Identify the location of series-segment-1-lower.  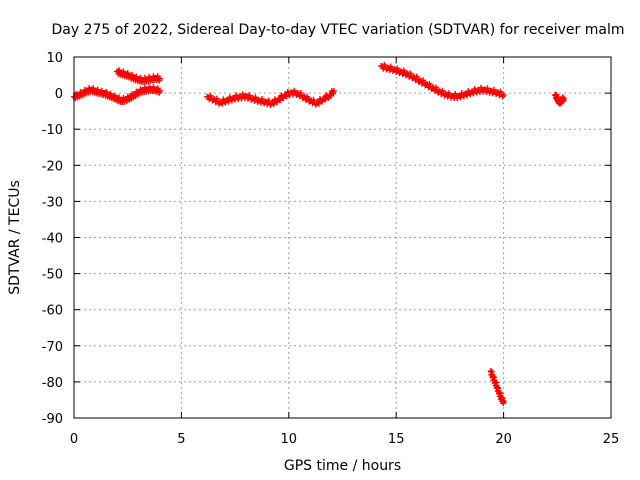
(117, 95).